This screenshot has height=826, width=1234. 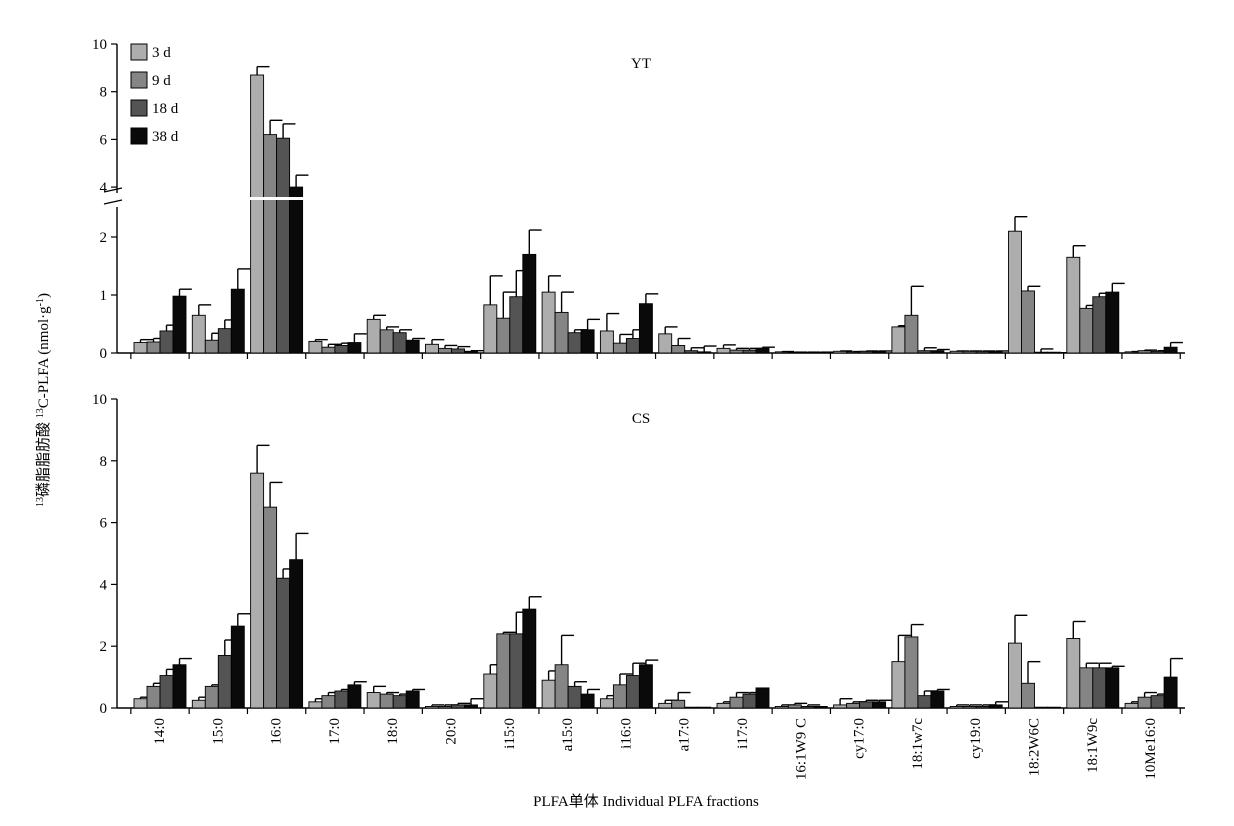 What do you see at coordinates (801, 749) in the screenshot?
I see `x-category-label: 16:1W9 C` at bounding box center [801, 749].